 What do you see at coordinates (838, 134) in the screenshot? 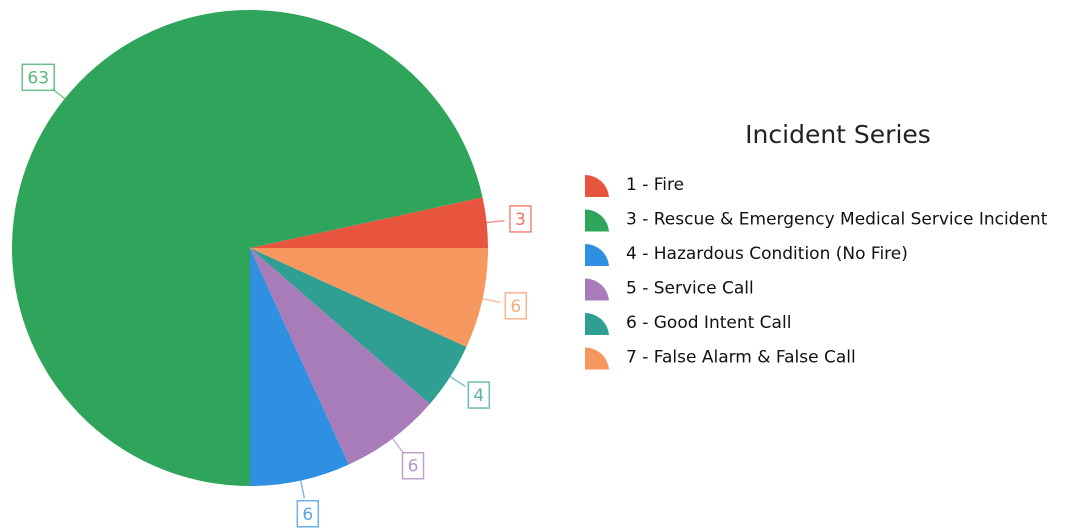
I see `legend-title: Incident Series` at bounding box center [838, 134].